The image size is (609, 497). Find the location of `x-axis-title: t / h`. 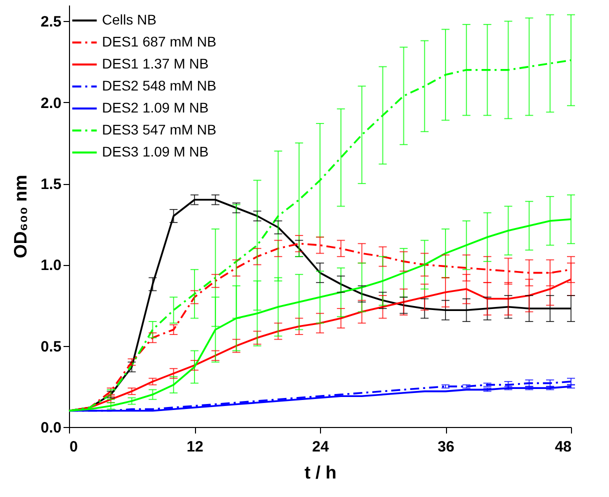

x-axis-title: t / h is located at coordinates (320, 472).